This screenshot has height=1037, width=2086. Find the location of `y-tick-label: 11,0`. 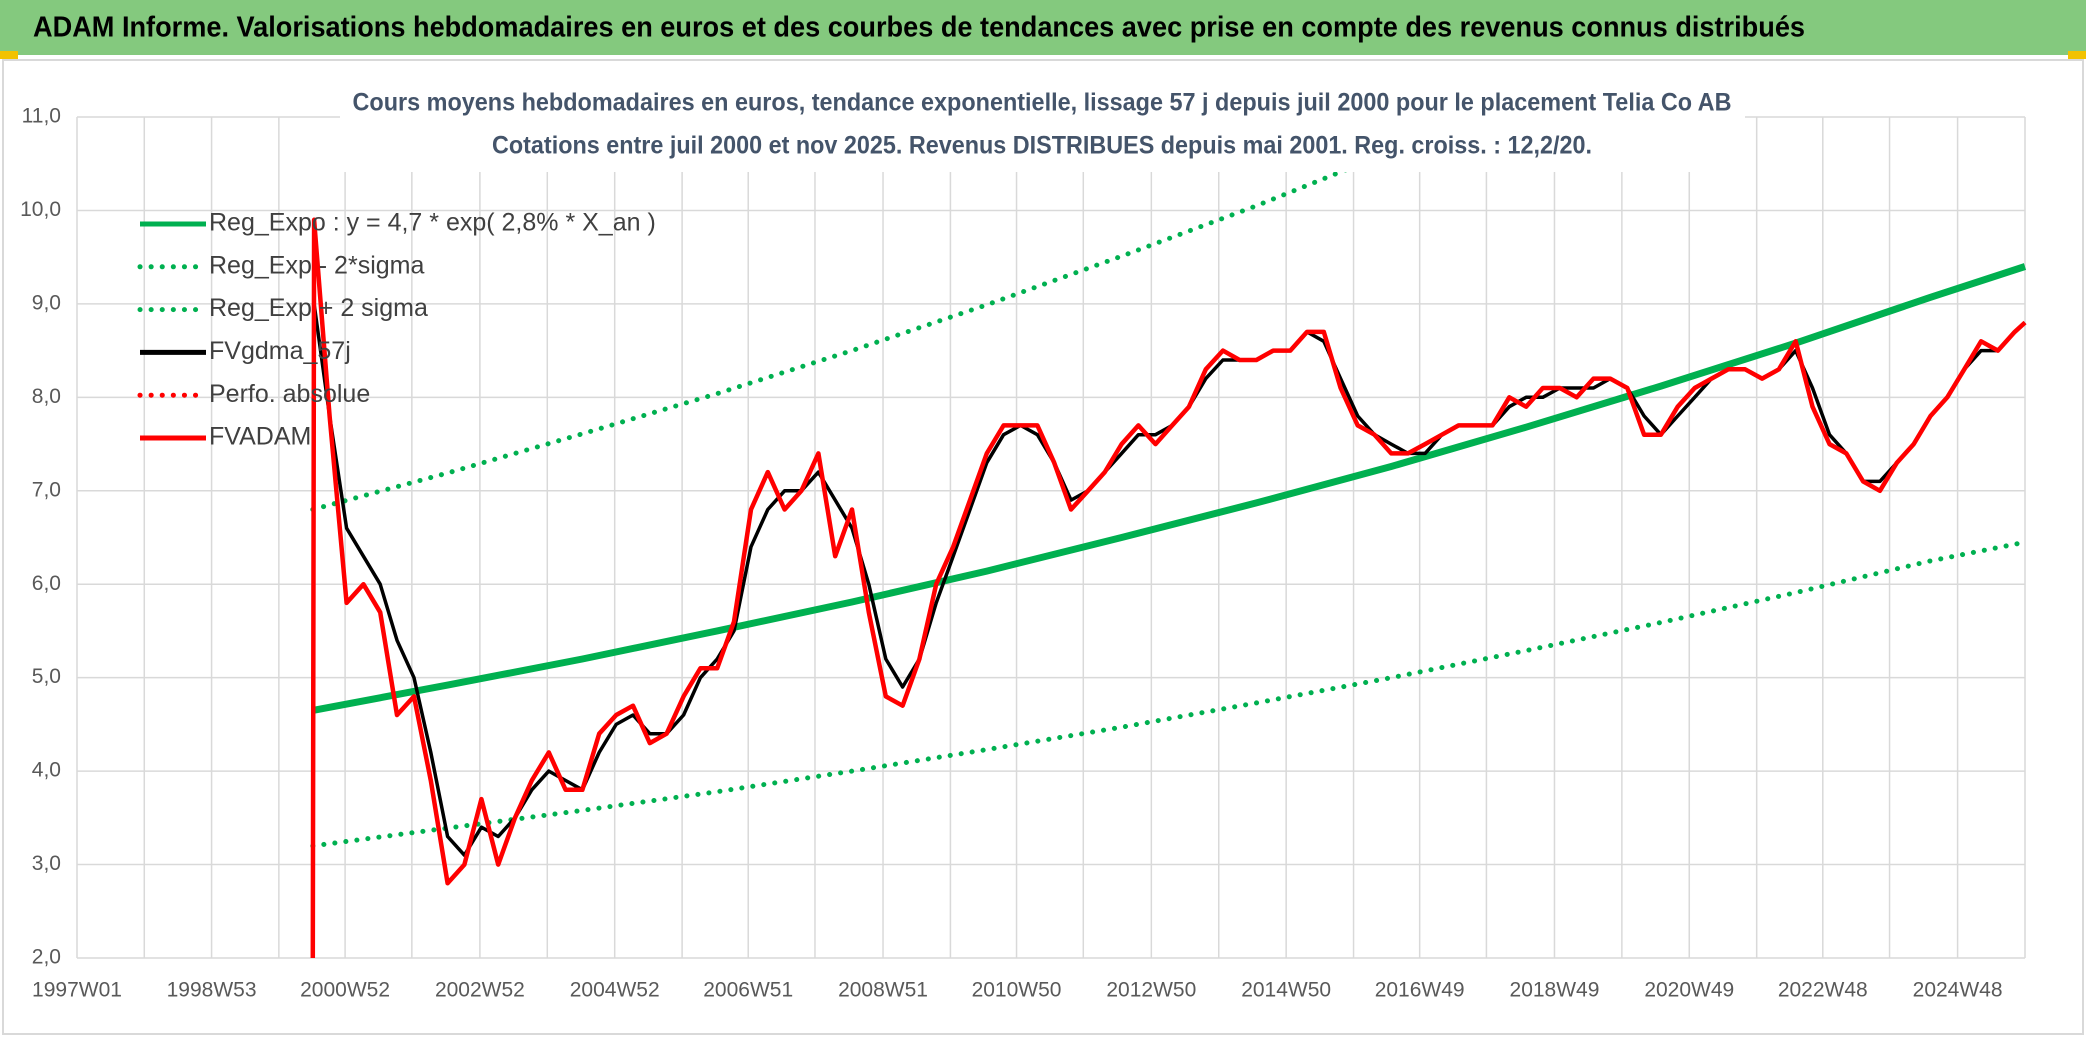

y-tick-label: 11,0 is located at coordinates (41, 116).